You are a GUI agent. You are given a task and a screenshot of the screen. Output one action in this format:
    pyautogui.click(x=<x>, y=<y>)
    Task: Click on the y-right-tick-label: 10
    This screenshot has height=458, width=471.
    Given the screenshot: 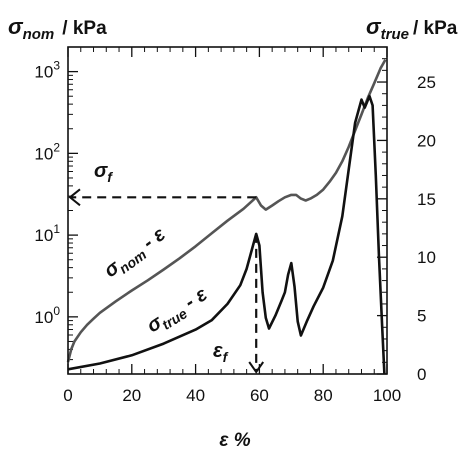 What is the action you would take?
    pyautogui.click(x=426, y=257)
    